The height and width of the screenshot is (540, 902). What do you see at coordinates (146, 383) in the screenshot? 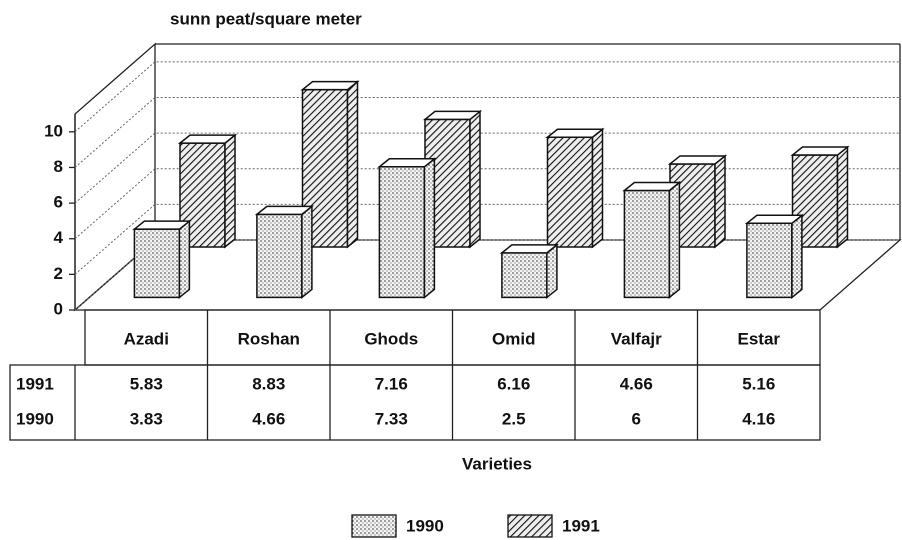
I see `table-value: 5.83` at bounding box center [146, 383].